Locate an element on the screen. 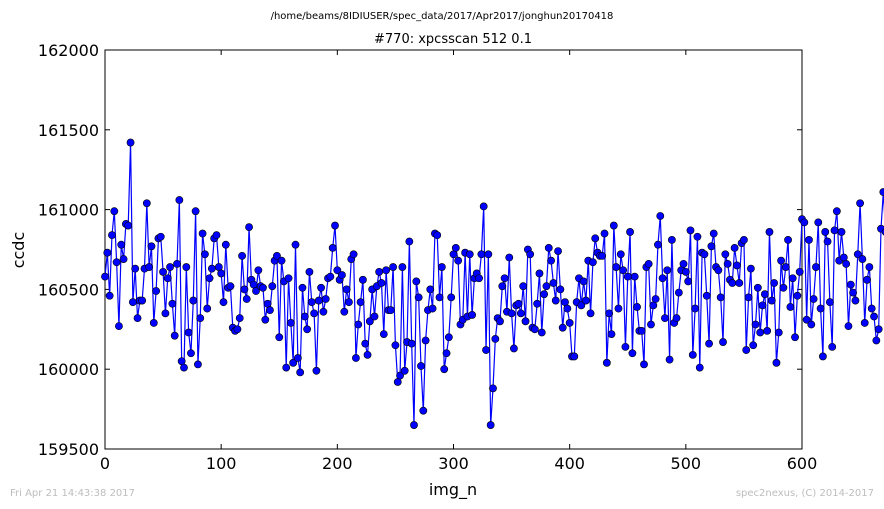 This screenshot has height=509, width=884. y-tick-label: 159500 is located at coordinates (68, 449).